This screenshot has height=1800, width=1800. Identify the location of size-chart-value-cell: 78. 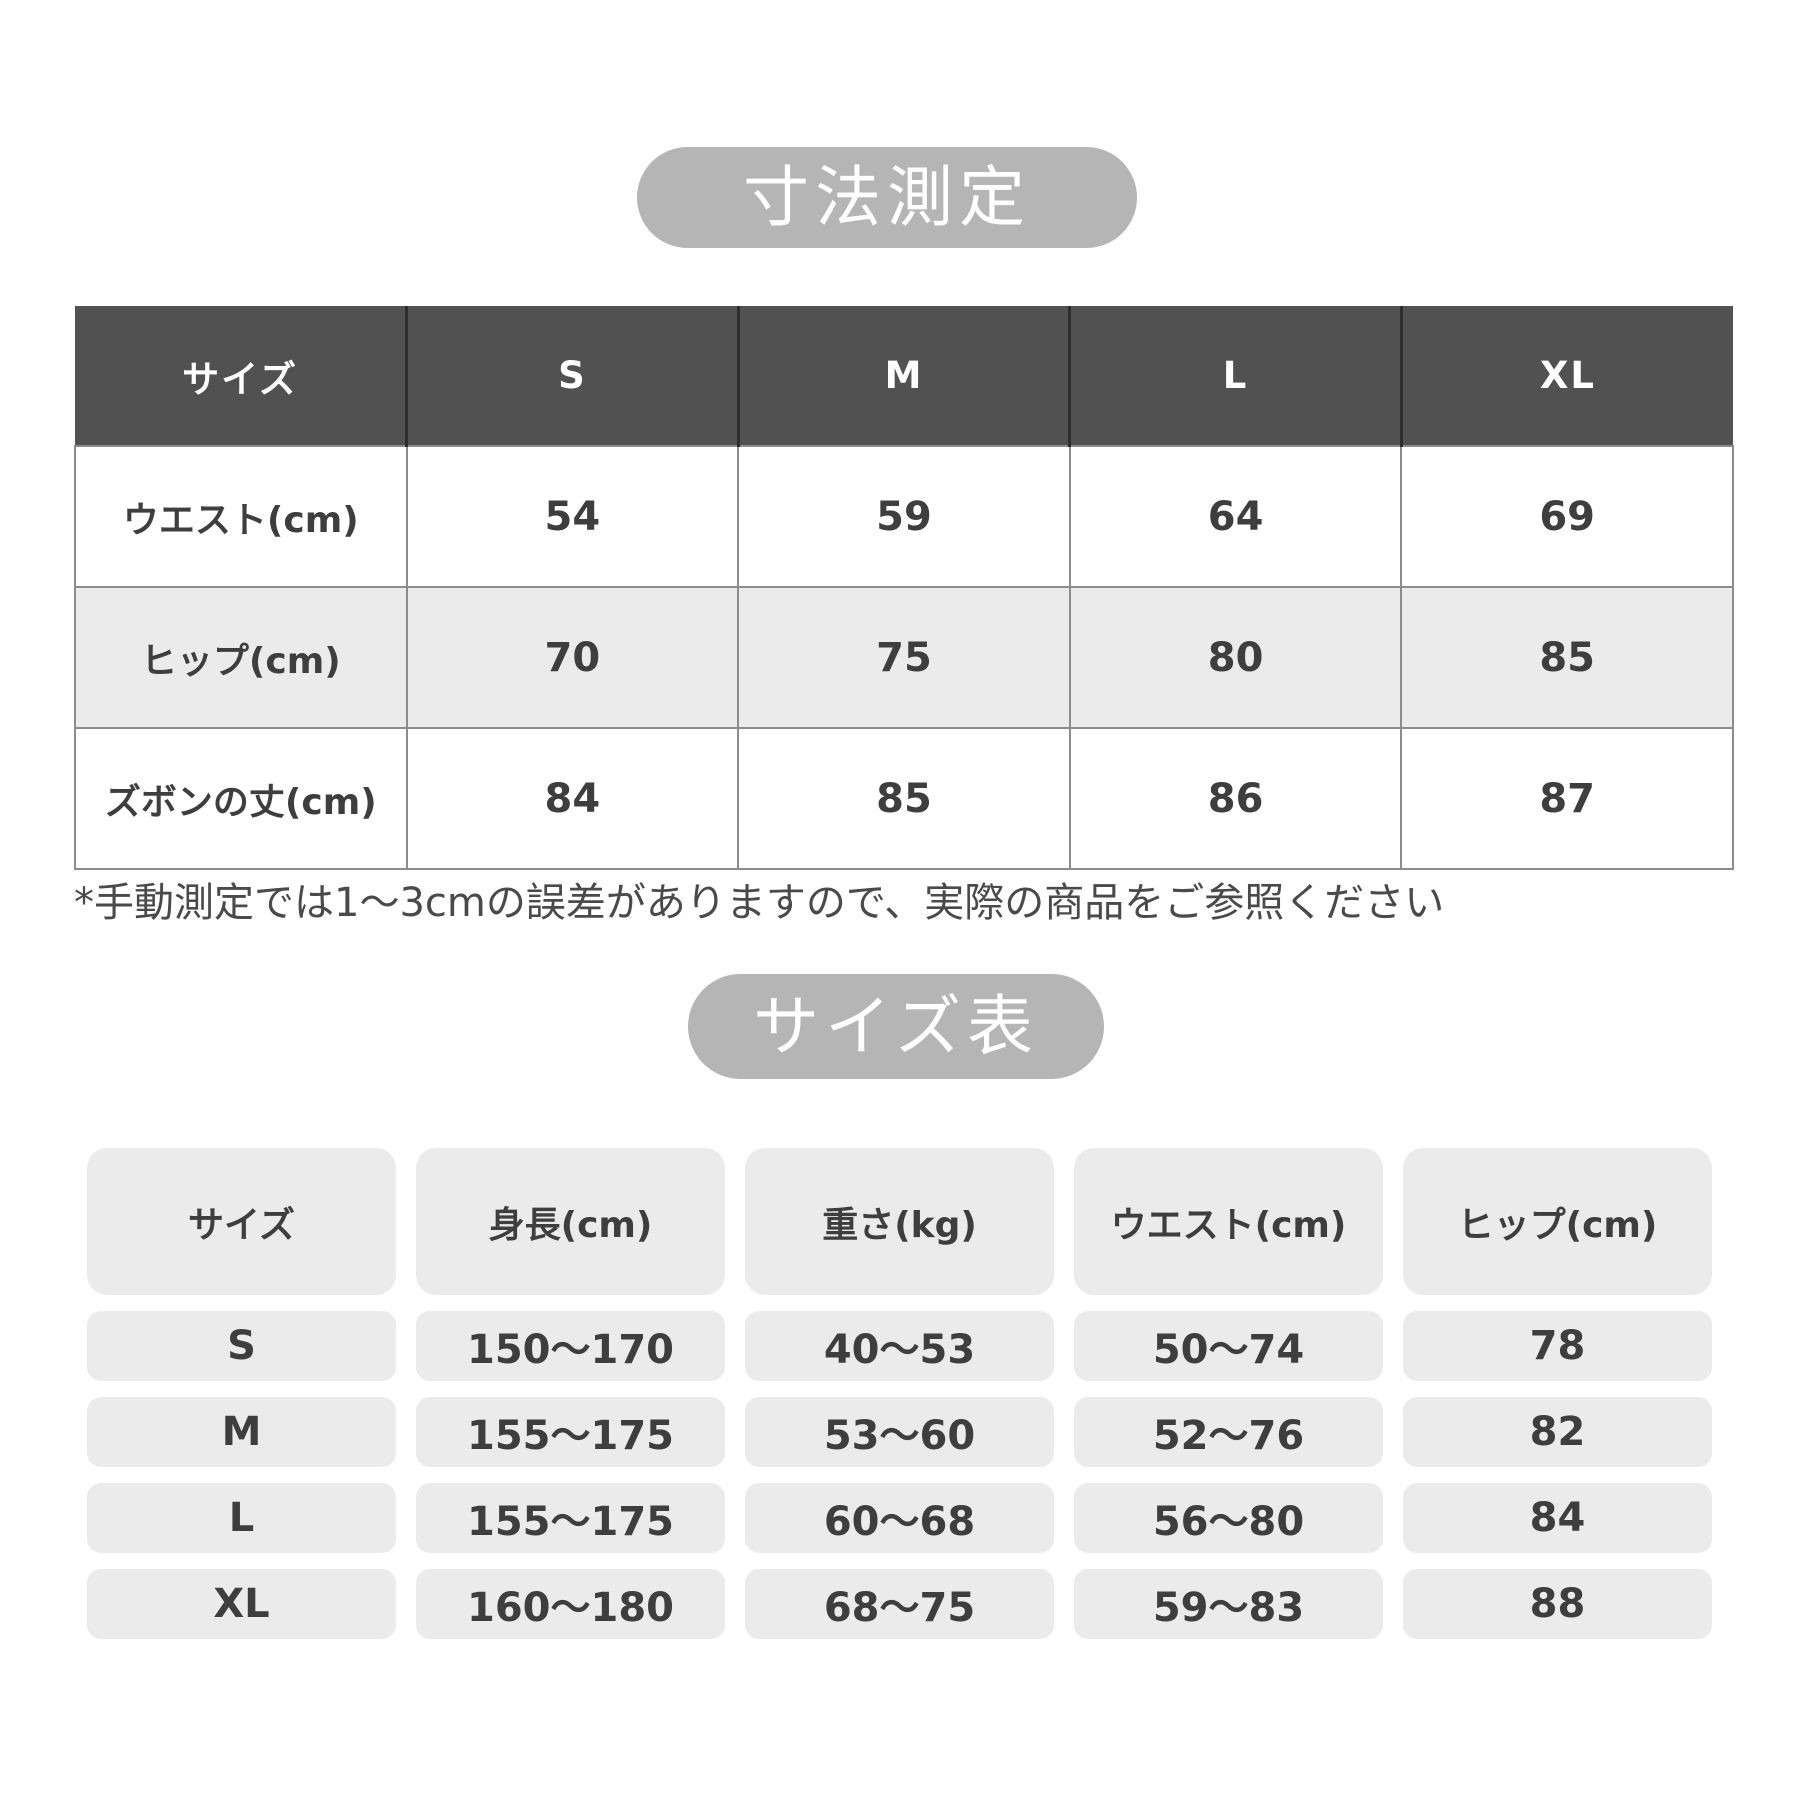
(1557, 1346).